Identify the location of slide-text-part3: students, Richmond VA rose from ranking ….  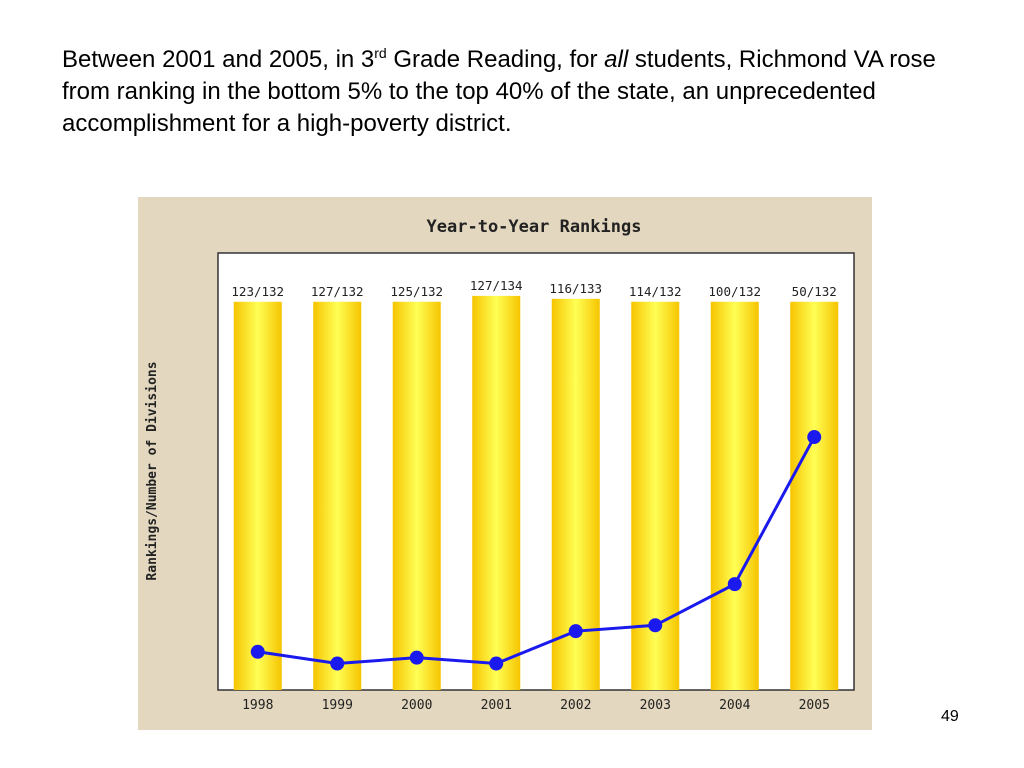
(499, 91).